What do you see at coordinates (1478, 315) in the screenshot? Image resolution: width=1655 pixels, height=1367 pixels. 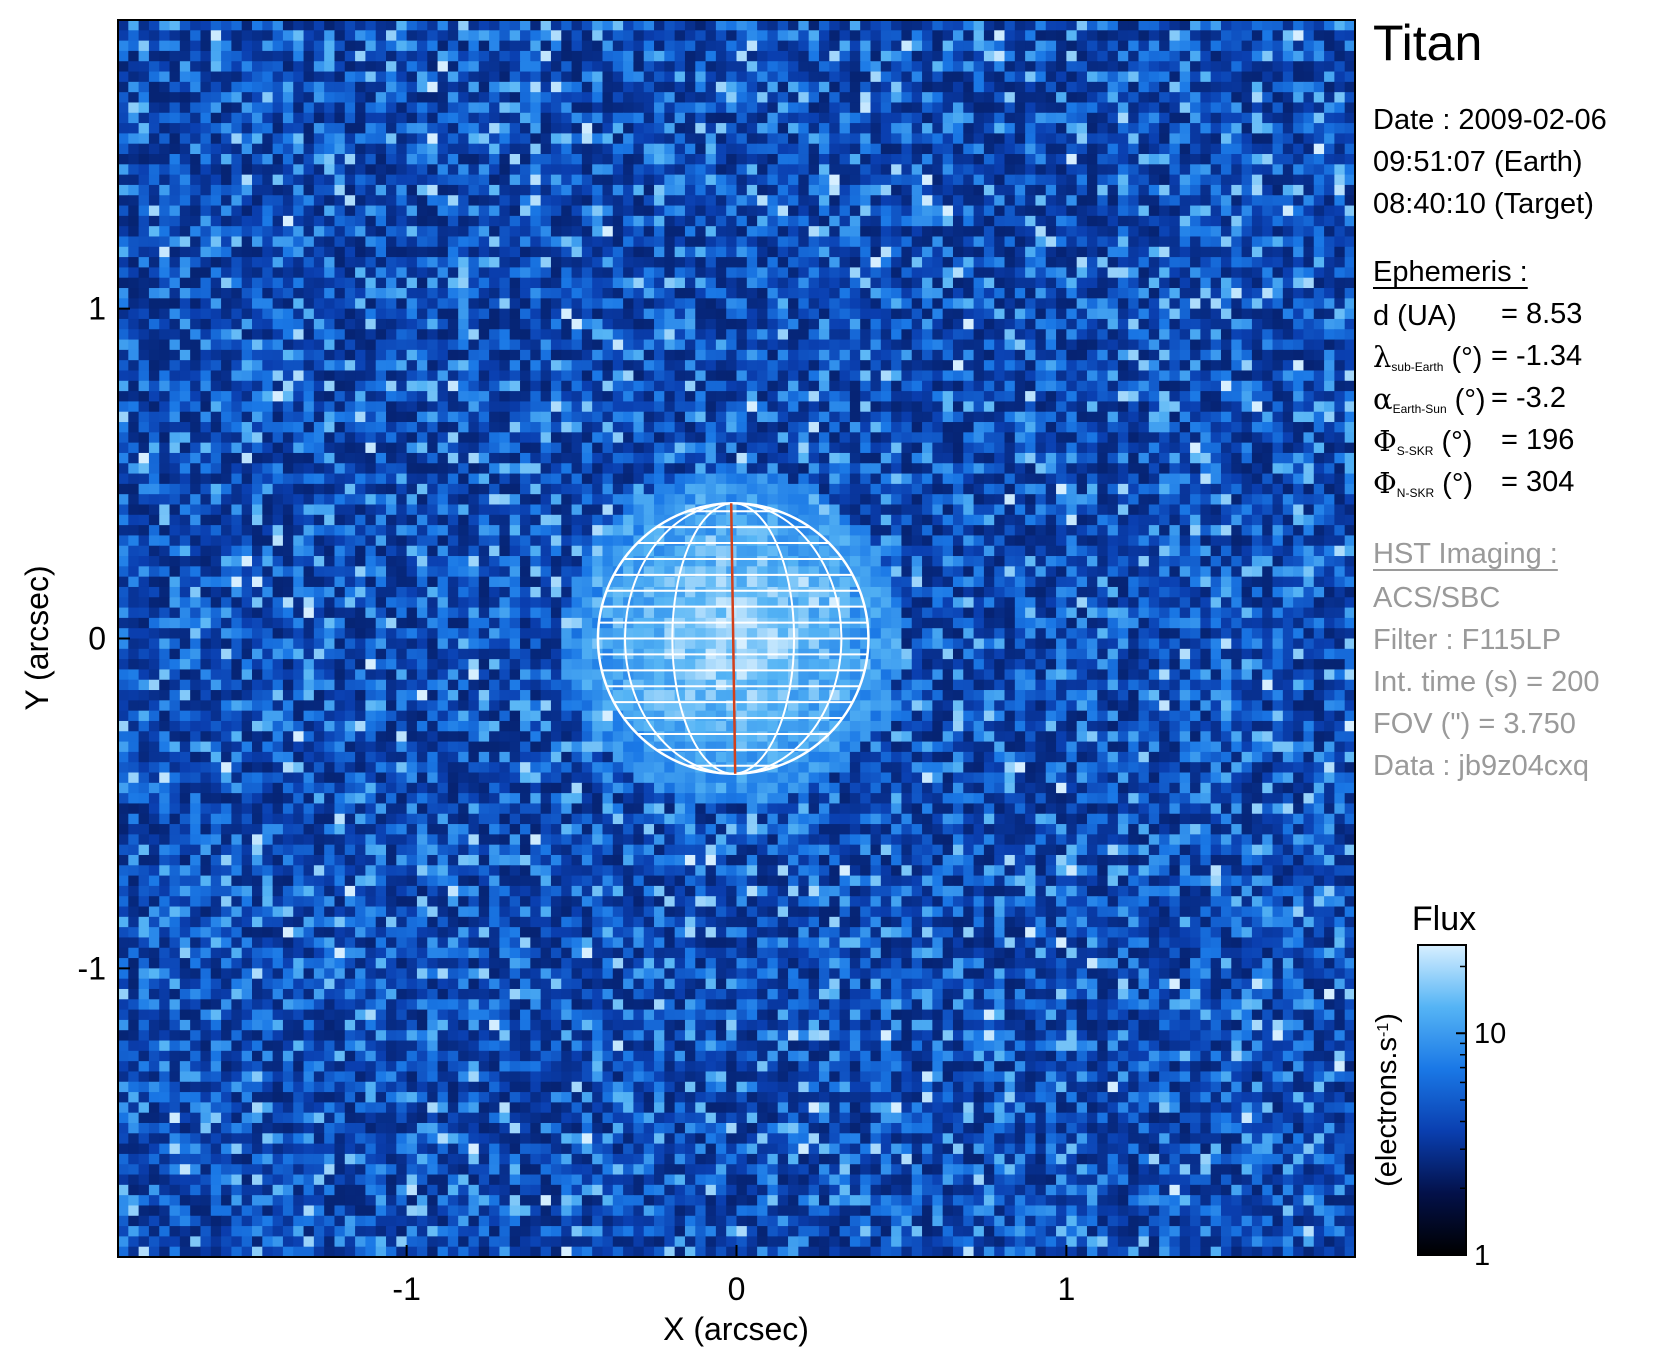 I see `ephemeris-item: d (UA) = 8.53` at bounding box center [1478, 315].